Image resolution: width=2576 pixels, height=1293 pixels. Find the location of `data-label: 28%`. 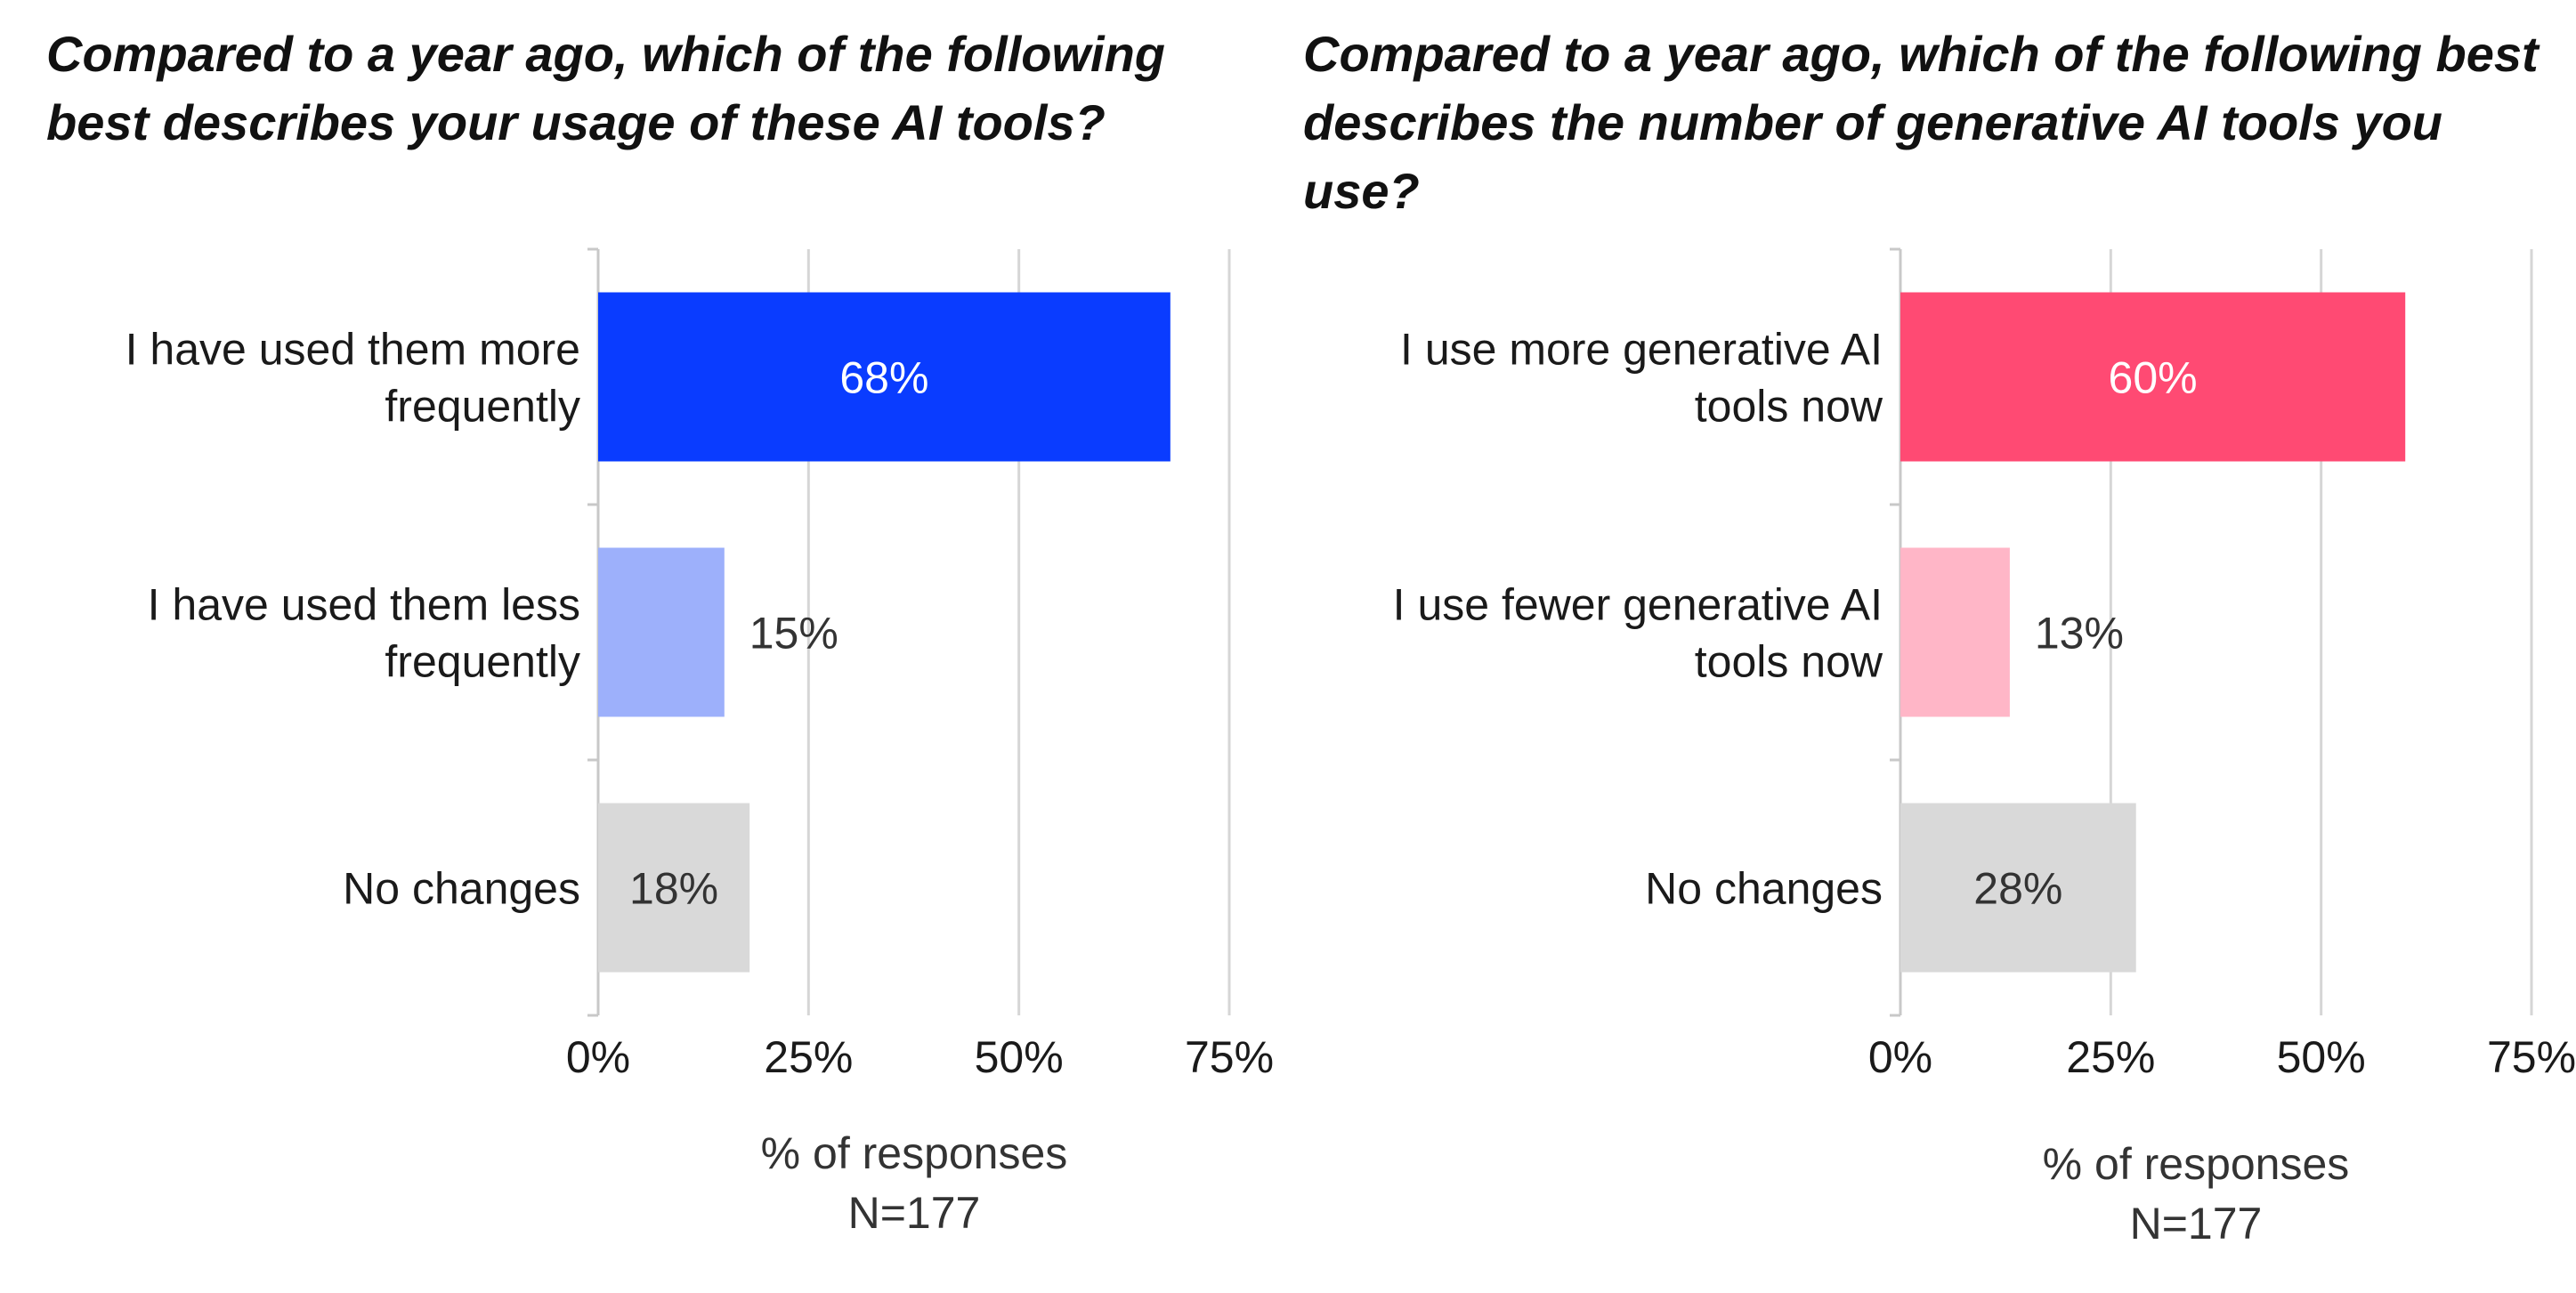

data-label: 28% is located at coordinates (2017, 889).